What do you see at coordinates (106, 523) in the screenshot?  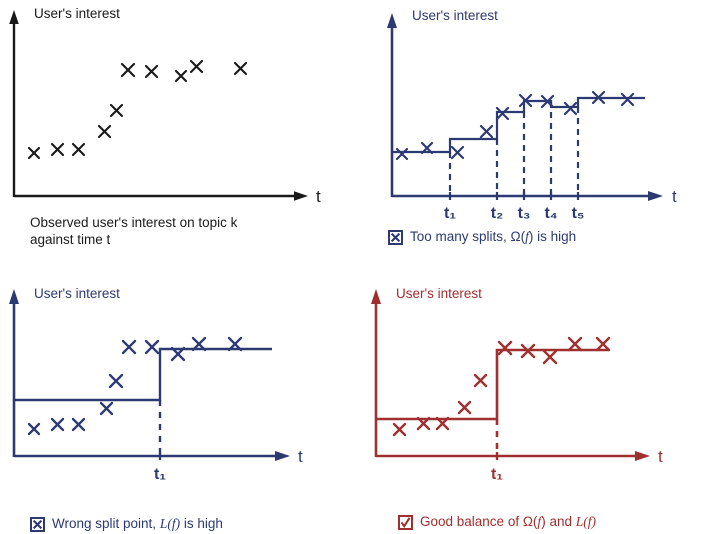 I see `legend-text-lead: Wrong split point,` at bounding box center [106, 523].